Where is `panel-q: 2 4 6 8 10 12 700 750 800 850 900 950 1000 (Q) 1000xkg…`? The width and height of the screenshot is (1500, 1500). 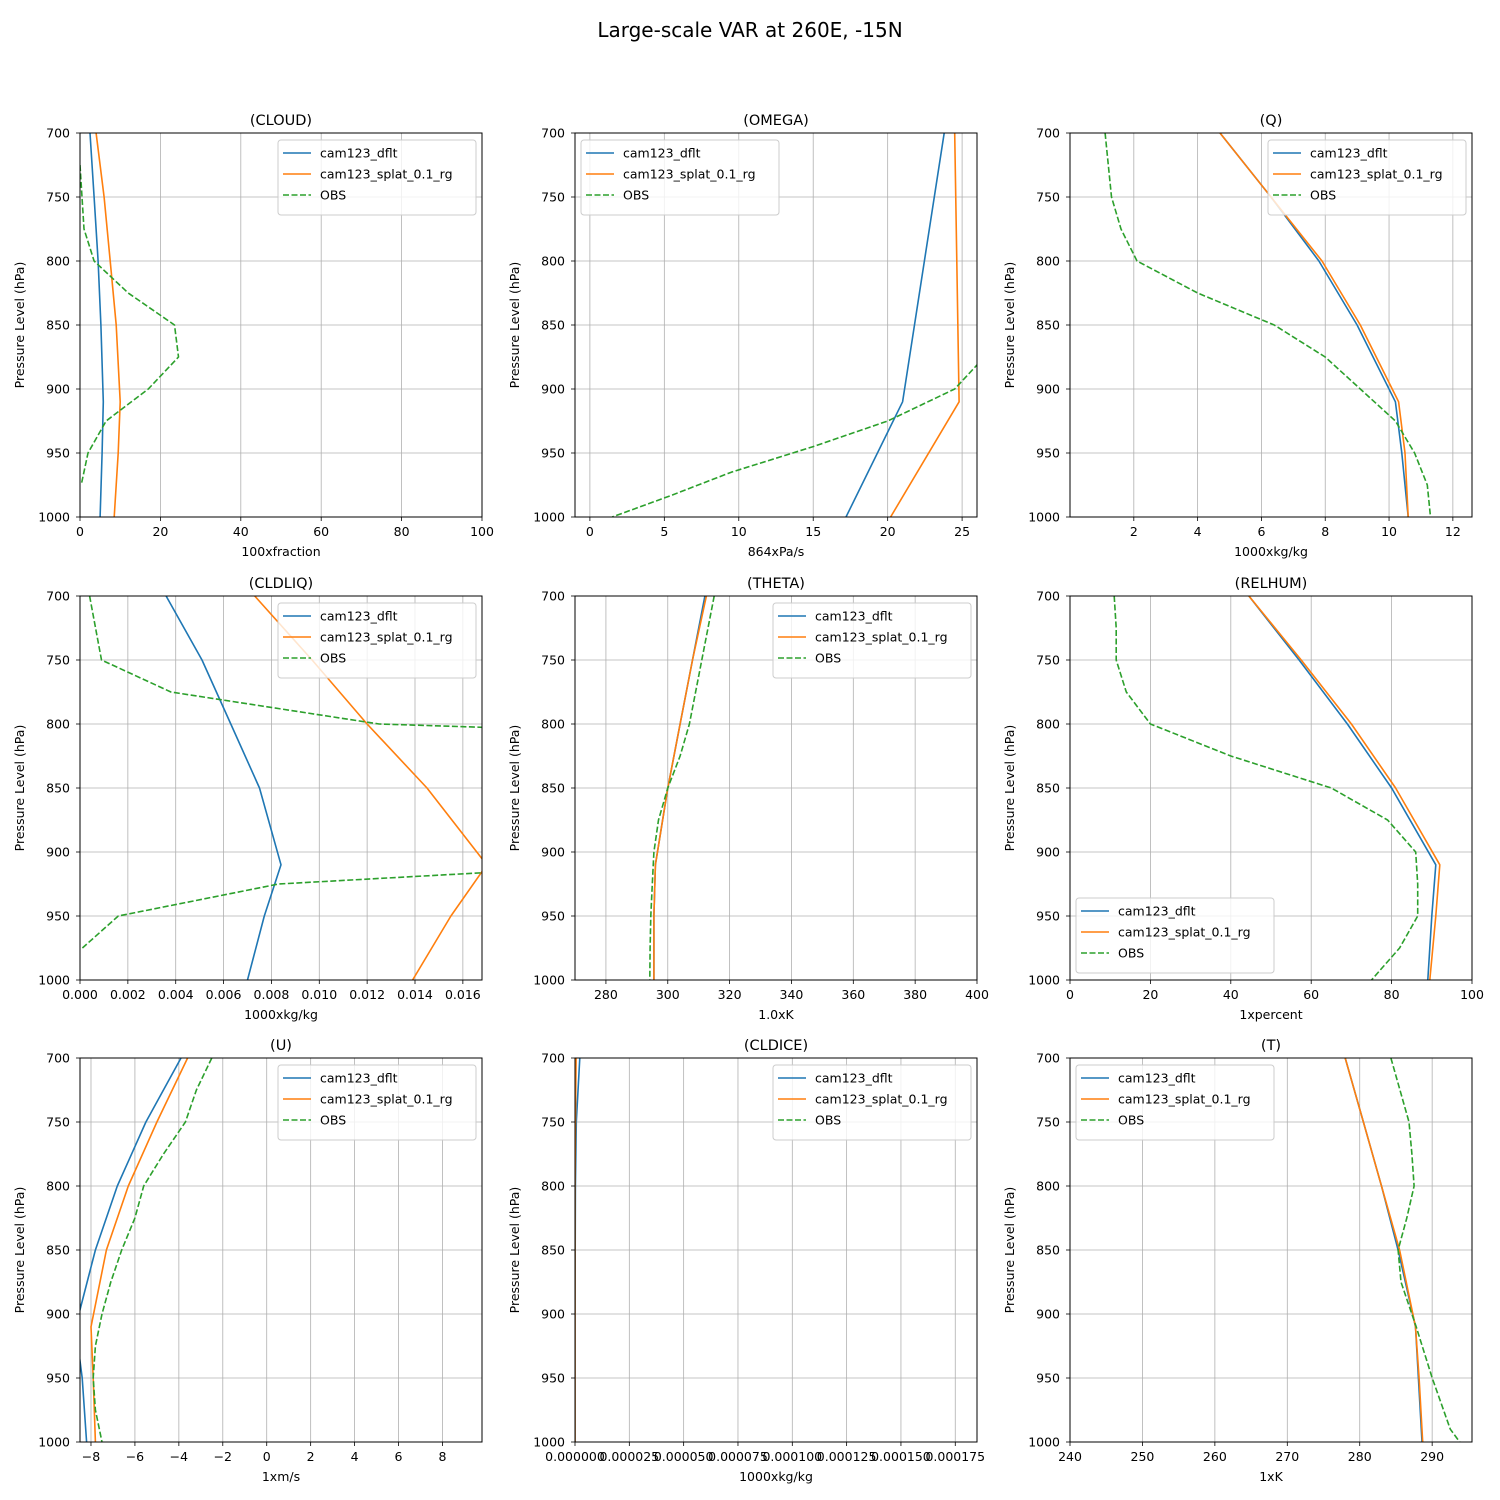
panel-q: 2 4 6 8 10 12 700 750 800 850 900 950 1000 (Q) 1000xkg… is located at coordinates (1237, 336).